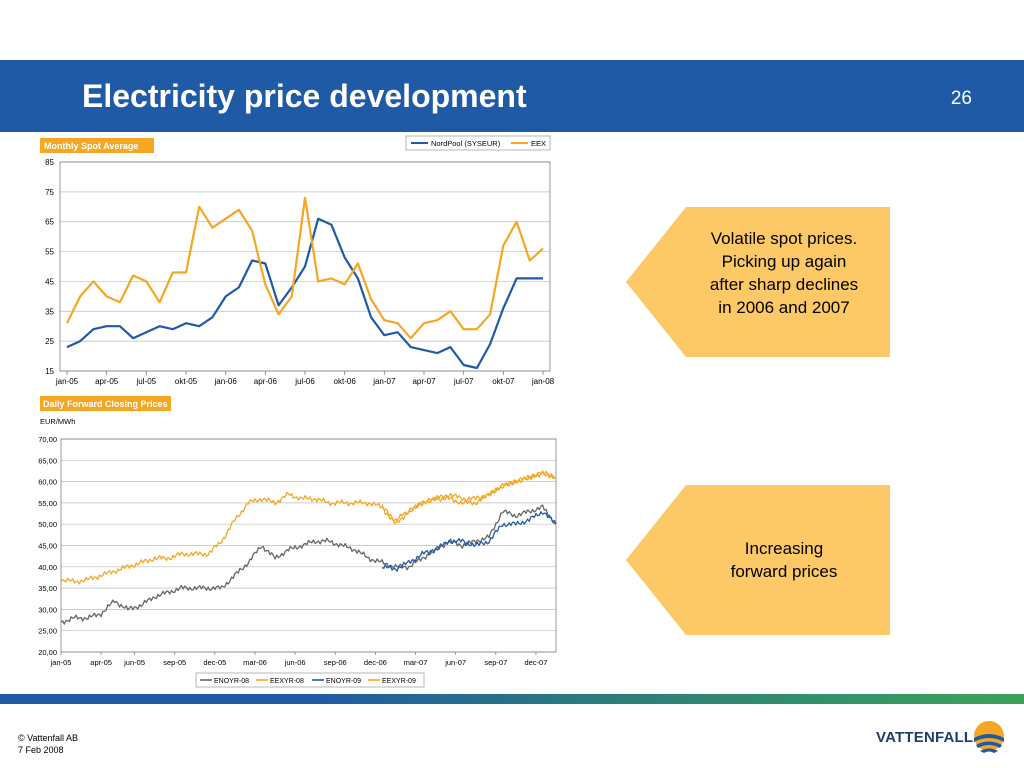  What do you see at coordinates (304, 381) in the screenshot?
I see `x-tick-label: jul-06` at bounding box center [304, 381].